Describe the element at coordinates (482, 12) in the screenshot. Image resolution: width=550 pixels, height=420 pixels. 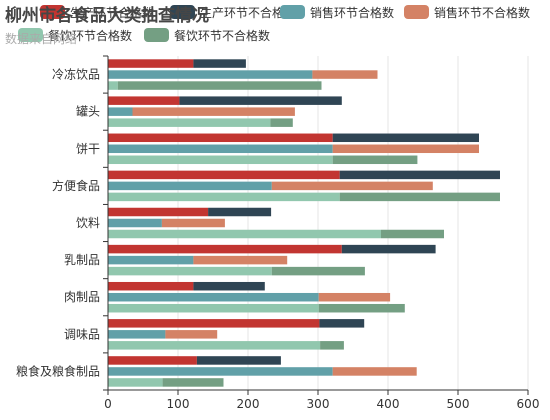
I see `legend-label: 销售环节不合格数` at that location.